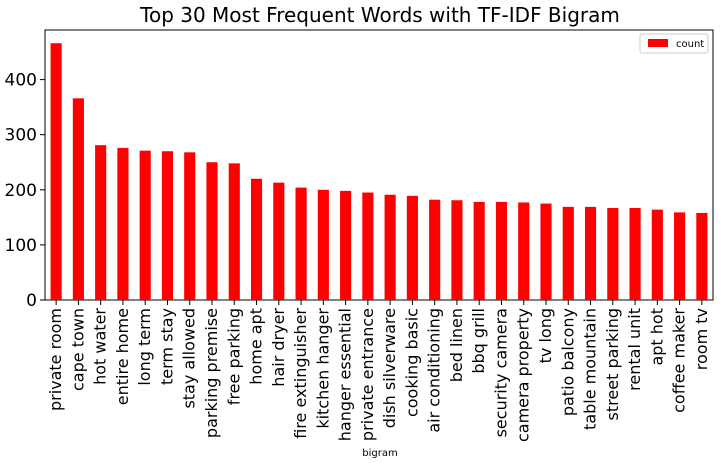 The width and height of the screenshot is (721, 463). Describe the element at coordinates (21, 191) in the screenshot. I see `y-tick-label: 200` at that location.